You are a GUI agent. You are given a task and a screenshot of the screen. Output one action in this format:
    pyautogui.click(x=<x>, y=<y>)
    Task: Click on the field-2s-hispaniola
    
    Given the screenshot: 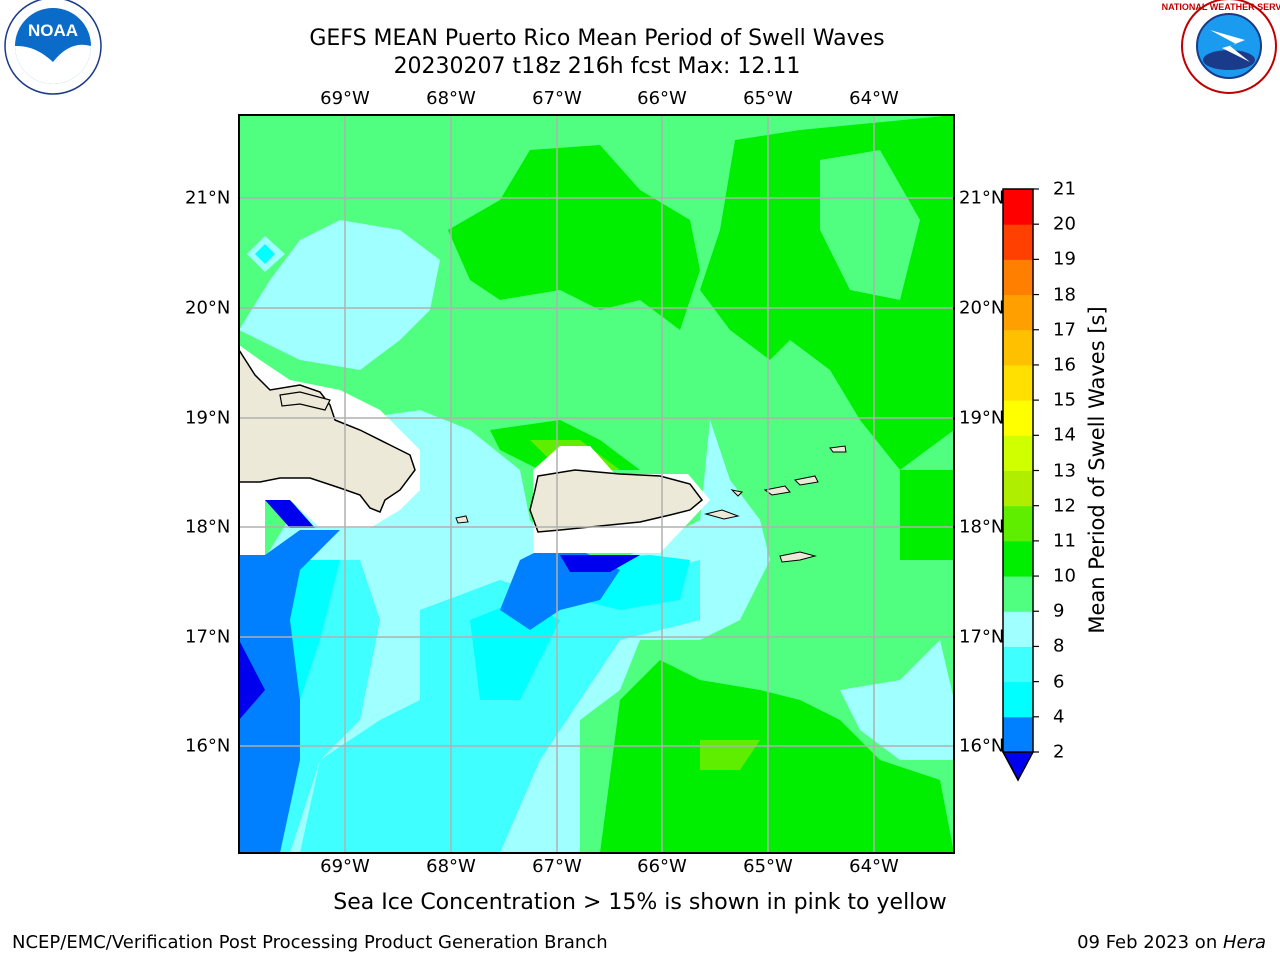 What is the action you would take?
    pyautogui.click(x=290, y=514)
    